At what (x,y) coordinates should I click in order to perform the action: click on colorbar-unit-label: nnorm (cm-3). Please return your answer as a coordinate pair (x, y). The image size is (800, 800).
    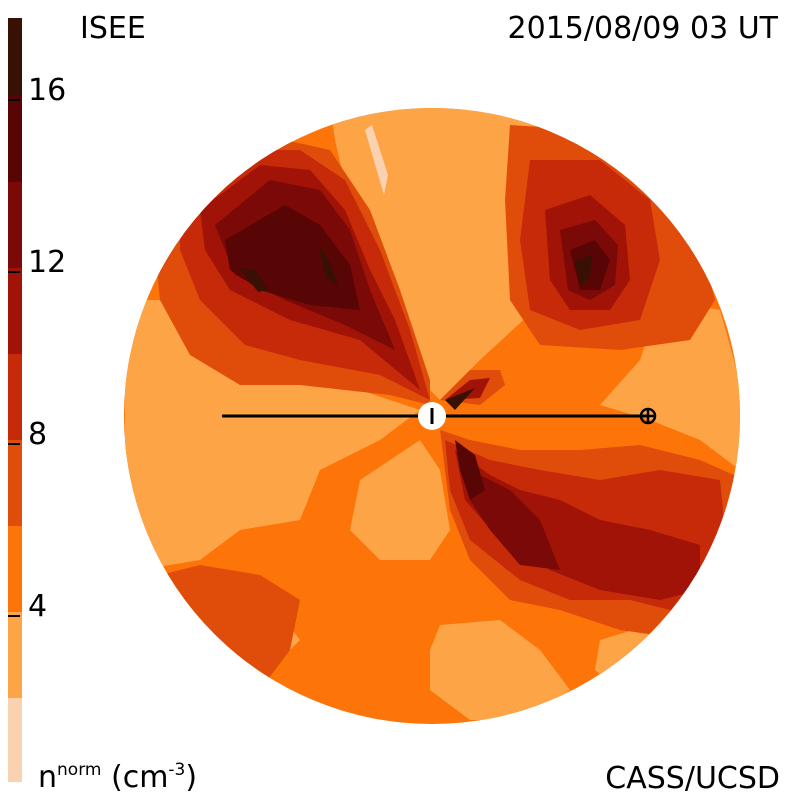
    Looking at the image, I should click on (118, 777).